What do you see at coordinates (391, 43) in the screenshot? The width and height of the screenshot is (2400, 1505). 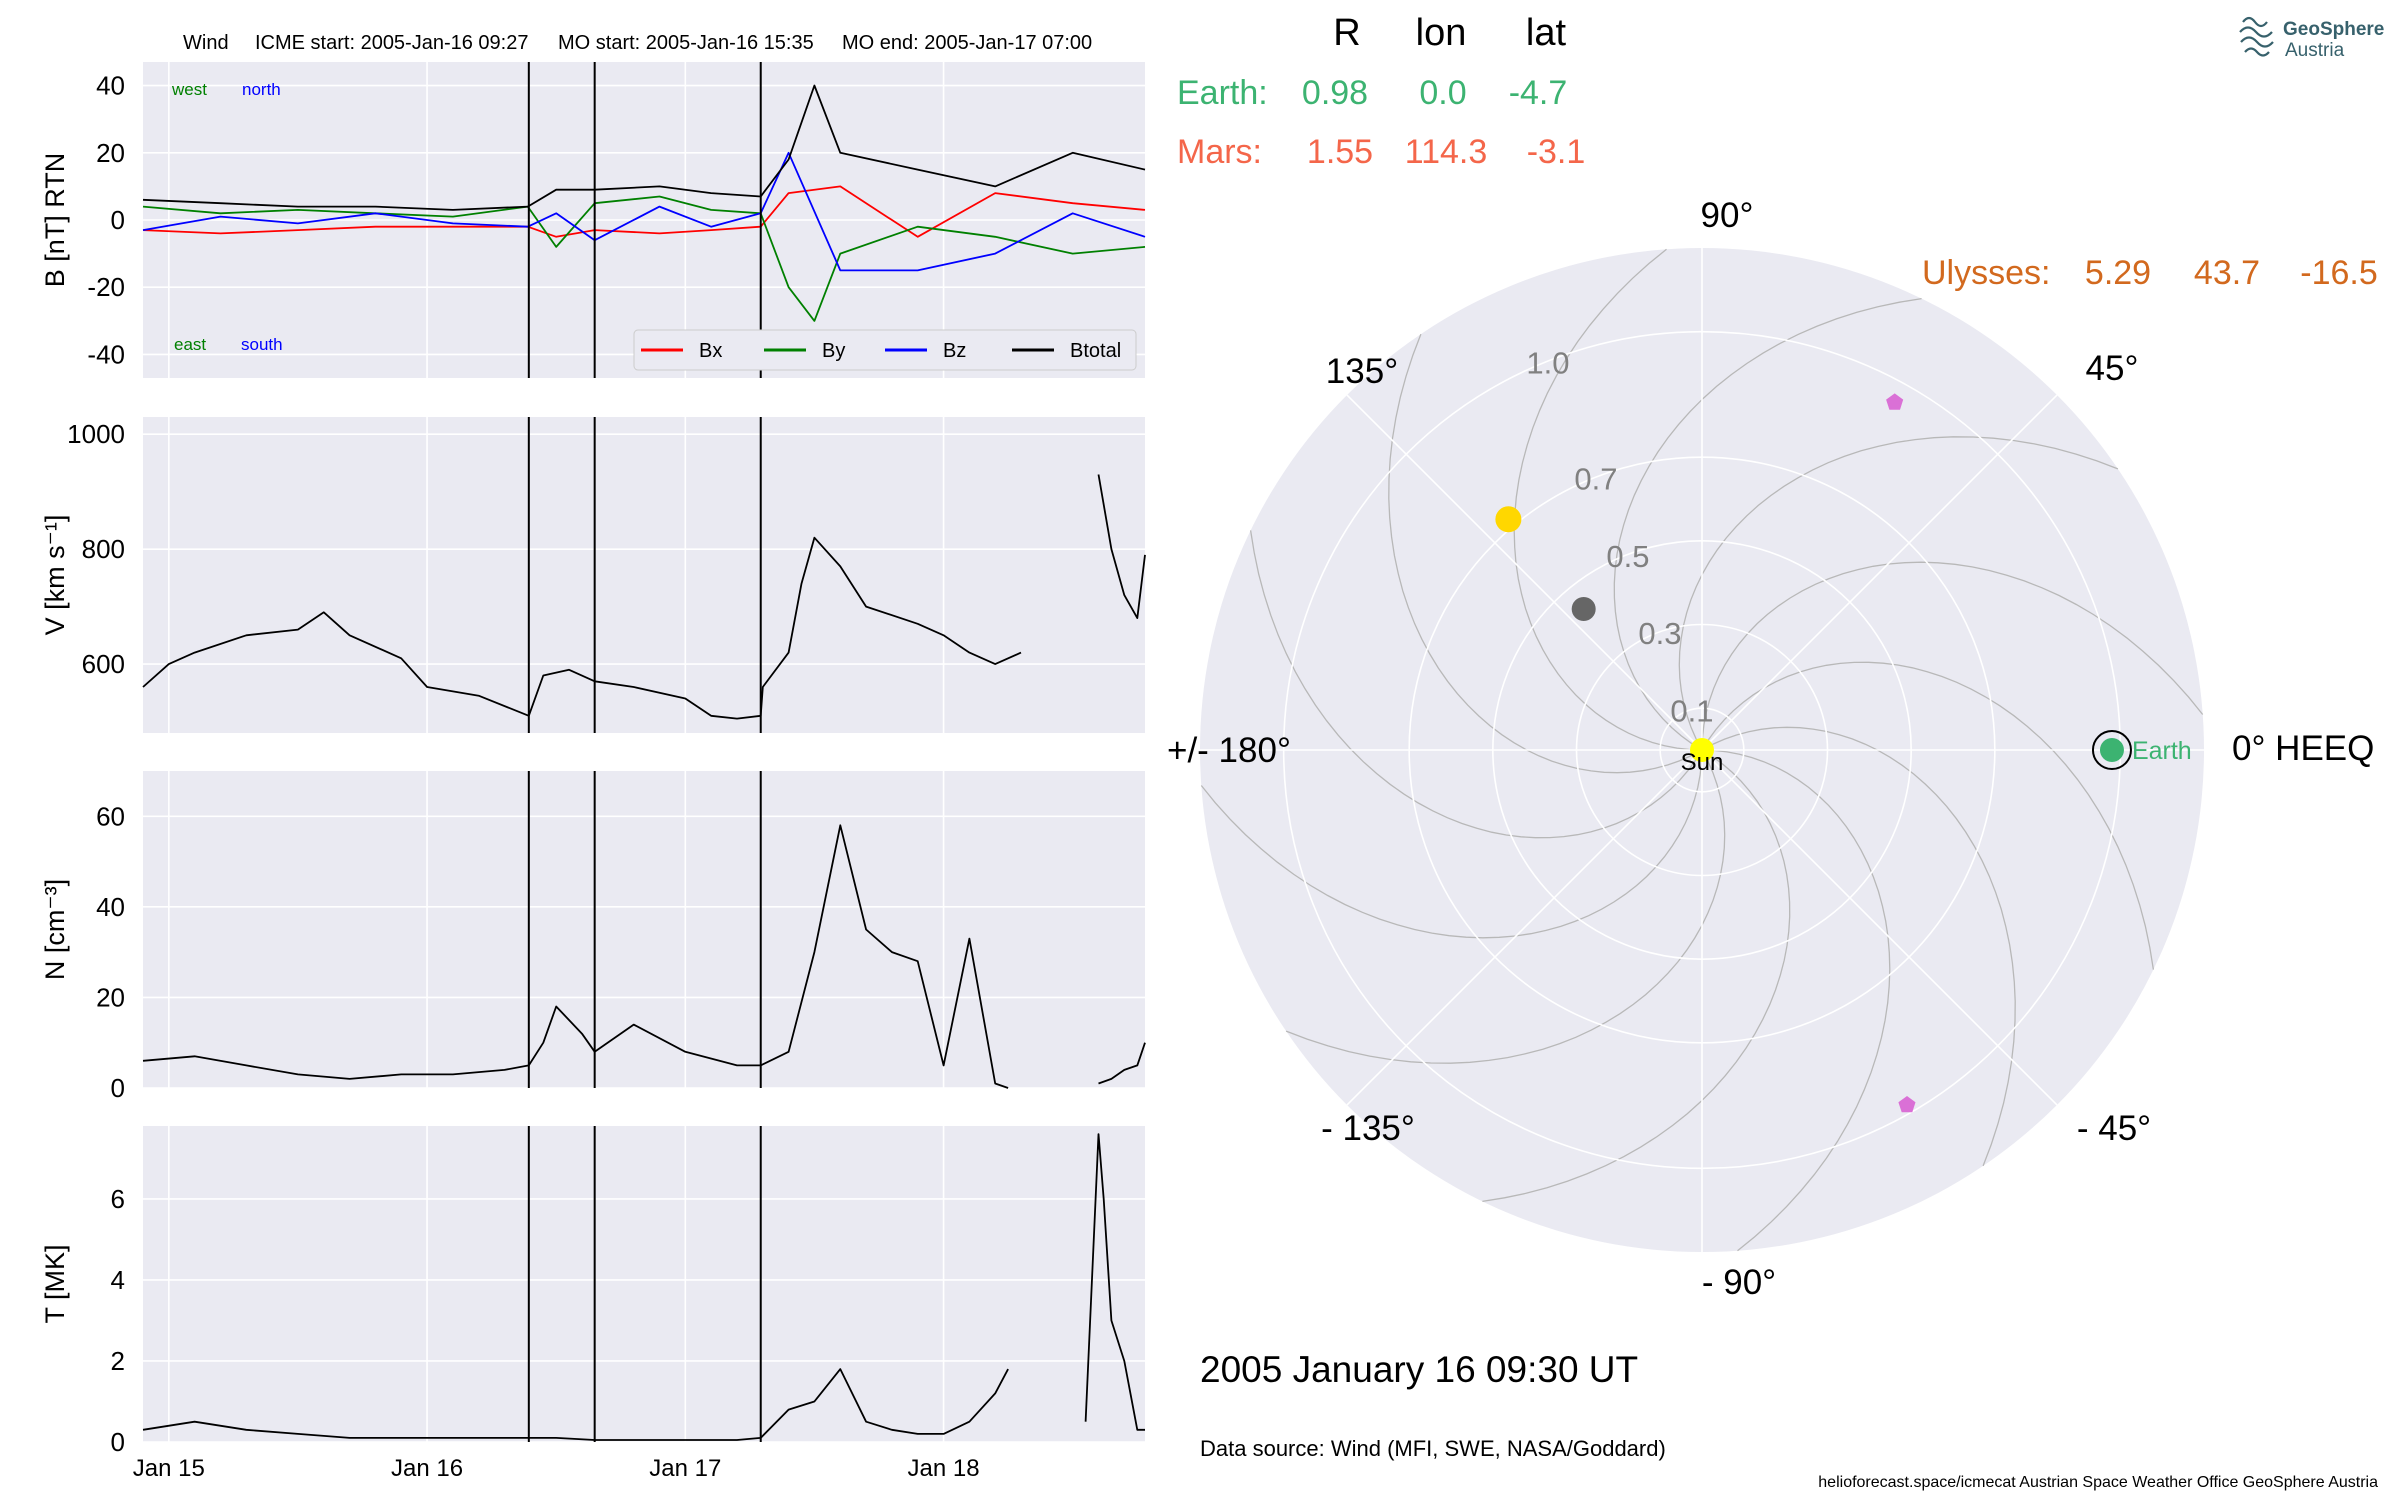 I see `icme-start-label: ICME start: 2005-Jan-16 09:27` at bounding box center [391, 43].